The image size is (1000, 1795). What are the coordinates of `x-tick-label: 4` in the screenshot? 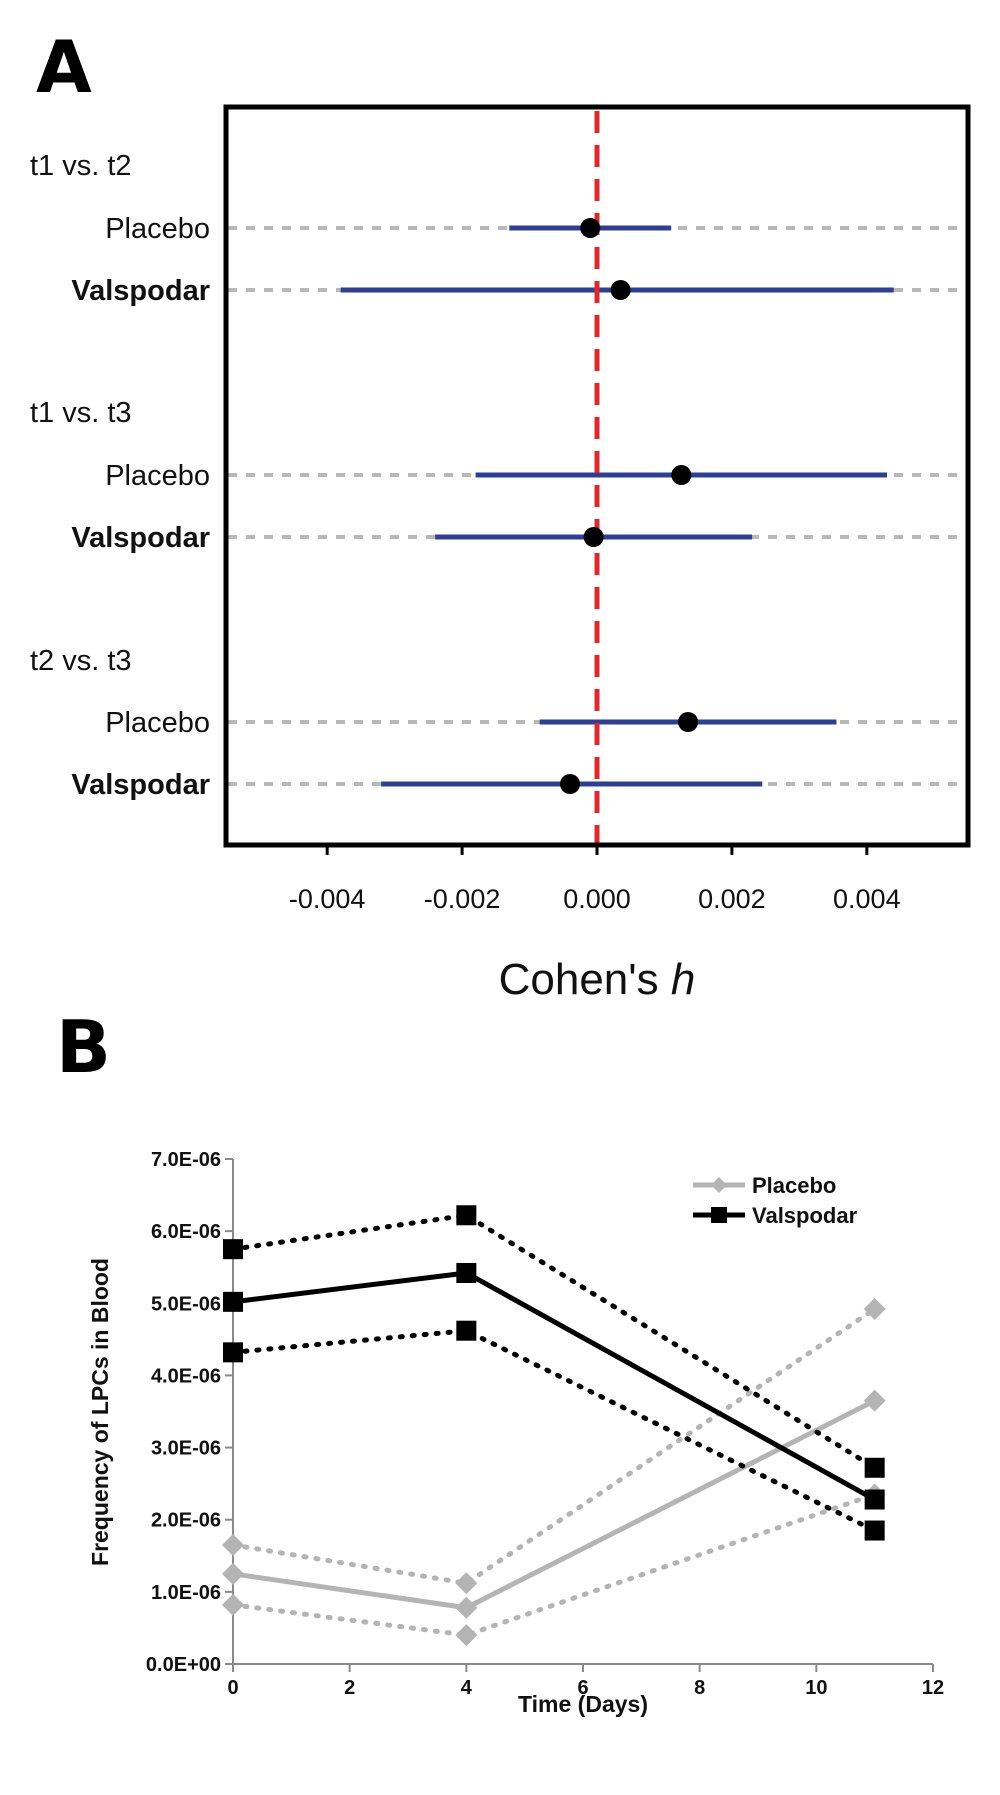 It's located at (467, 1688).